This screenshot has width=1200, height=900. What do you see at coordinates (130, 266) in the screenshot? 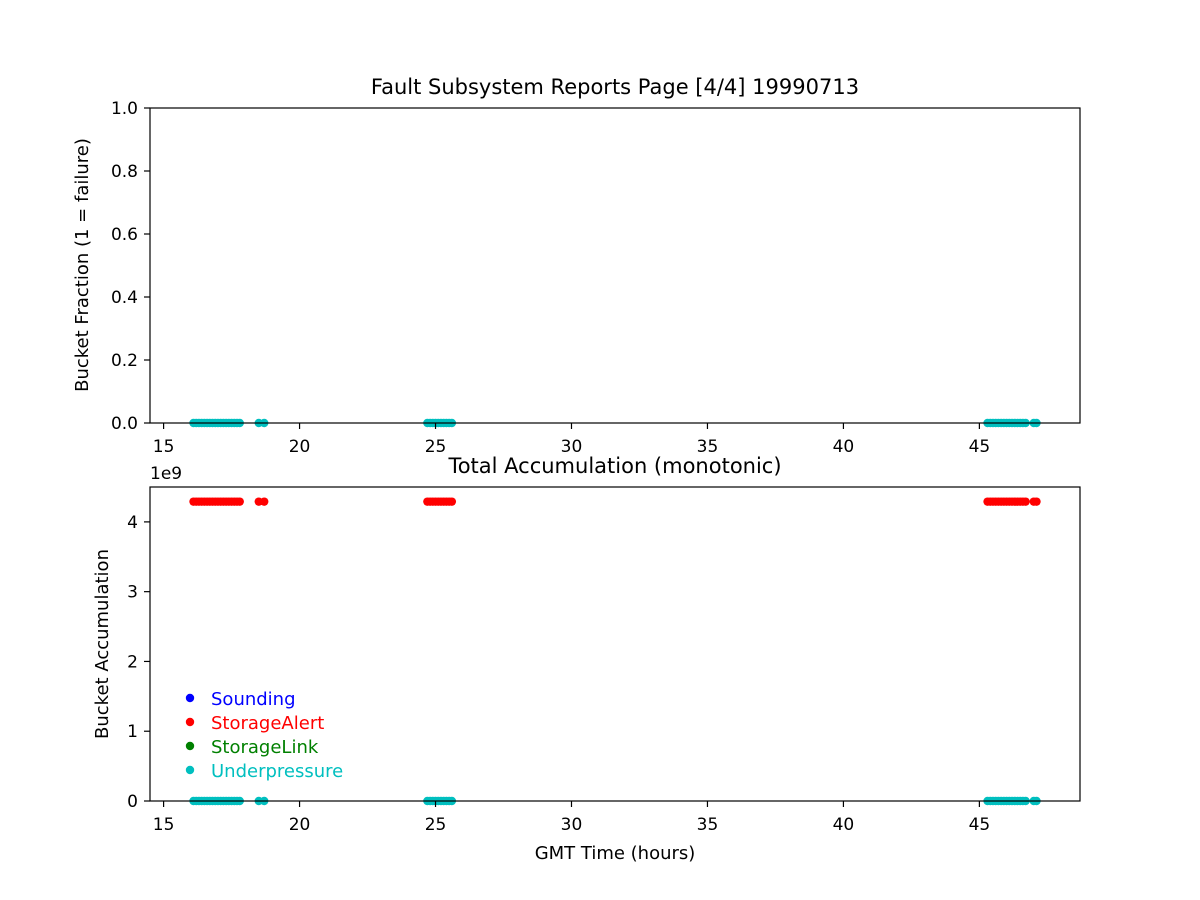
I see `top-chart-y-ticks: 0.0 0.2 0.4 0.6 0.8 1.0` at bounding box center [130, 266].